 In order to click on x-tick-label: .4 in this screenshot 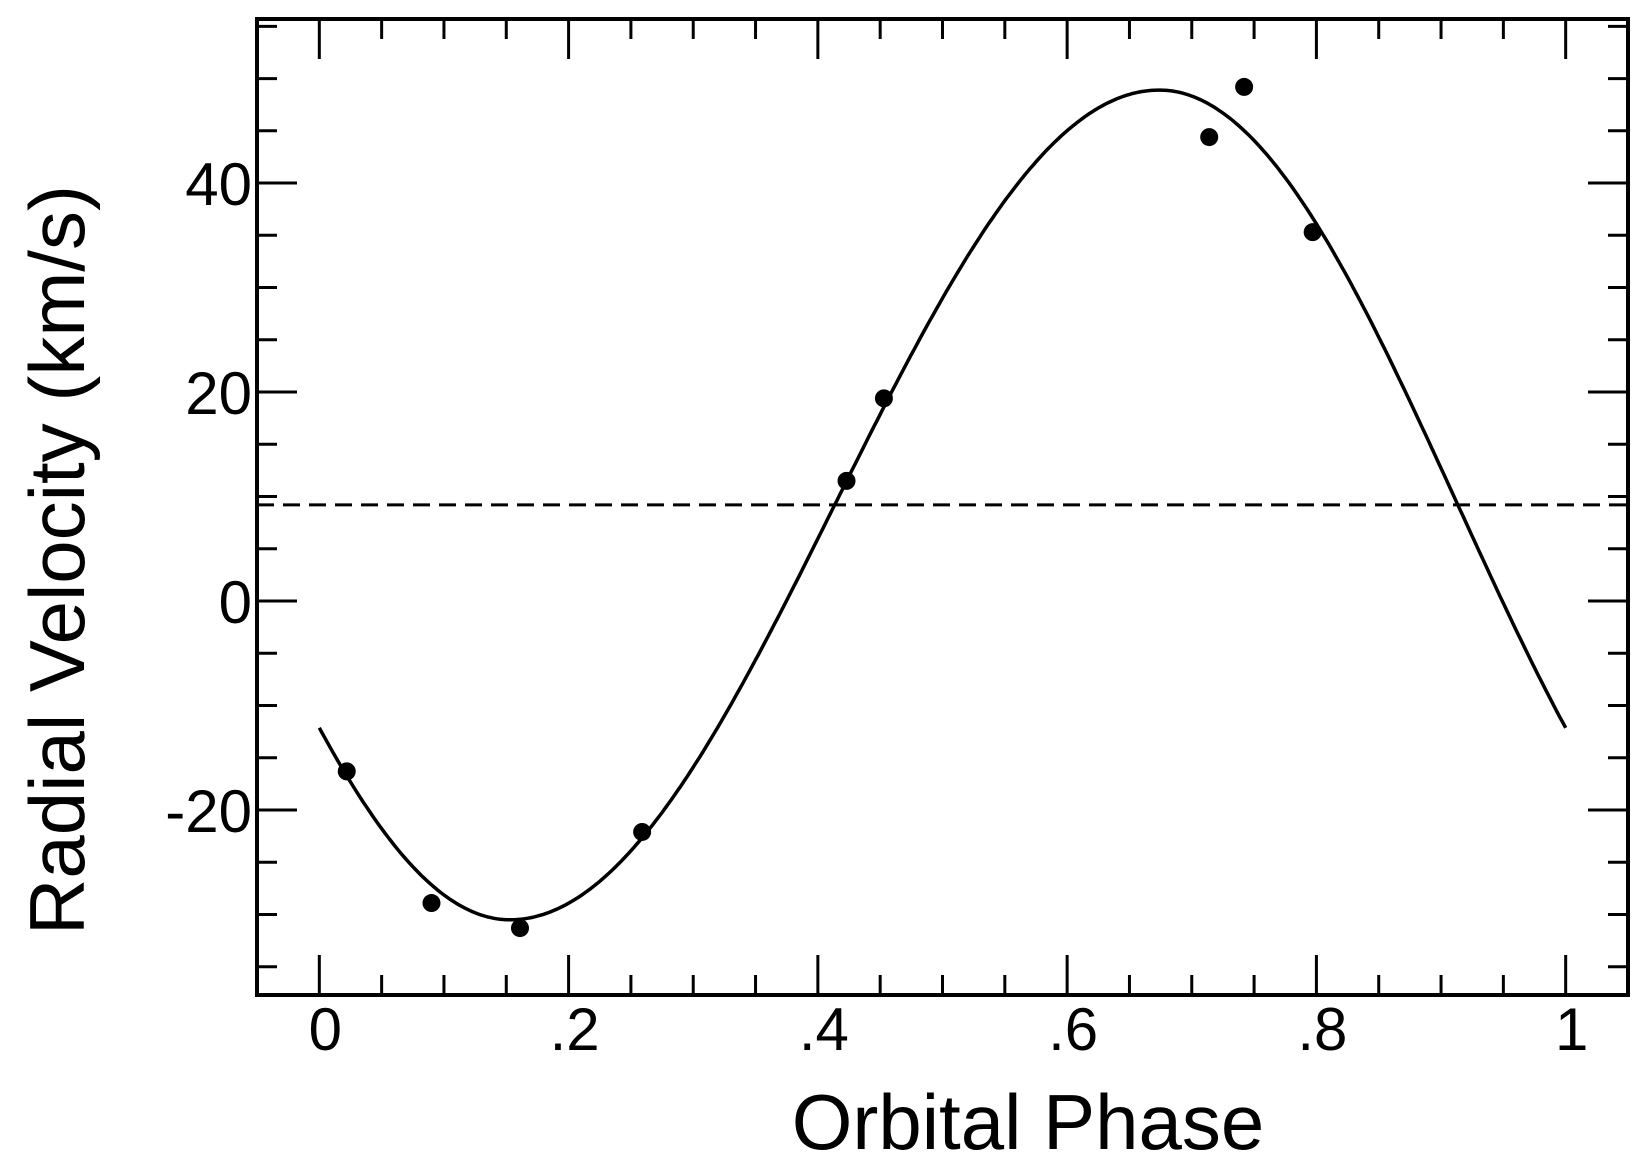, I will do `click(824, 1029)`.